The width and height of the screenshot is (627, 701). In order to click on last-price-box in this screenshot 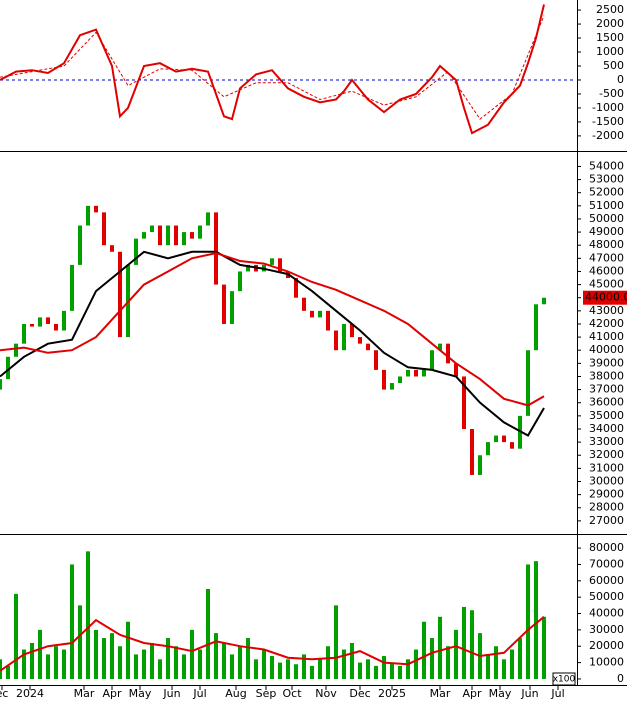, I will do `click(605, 297)`.